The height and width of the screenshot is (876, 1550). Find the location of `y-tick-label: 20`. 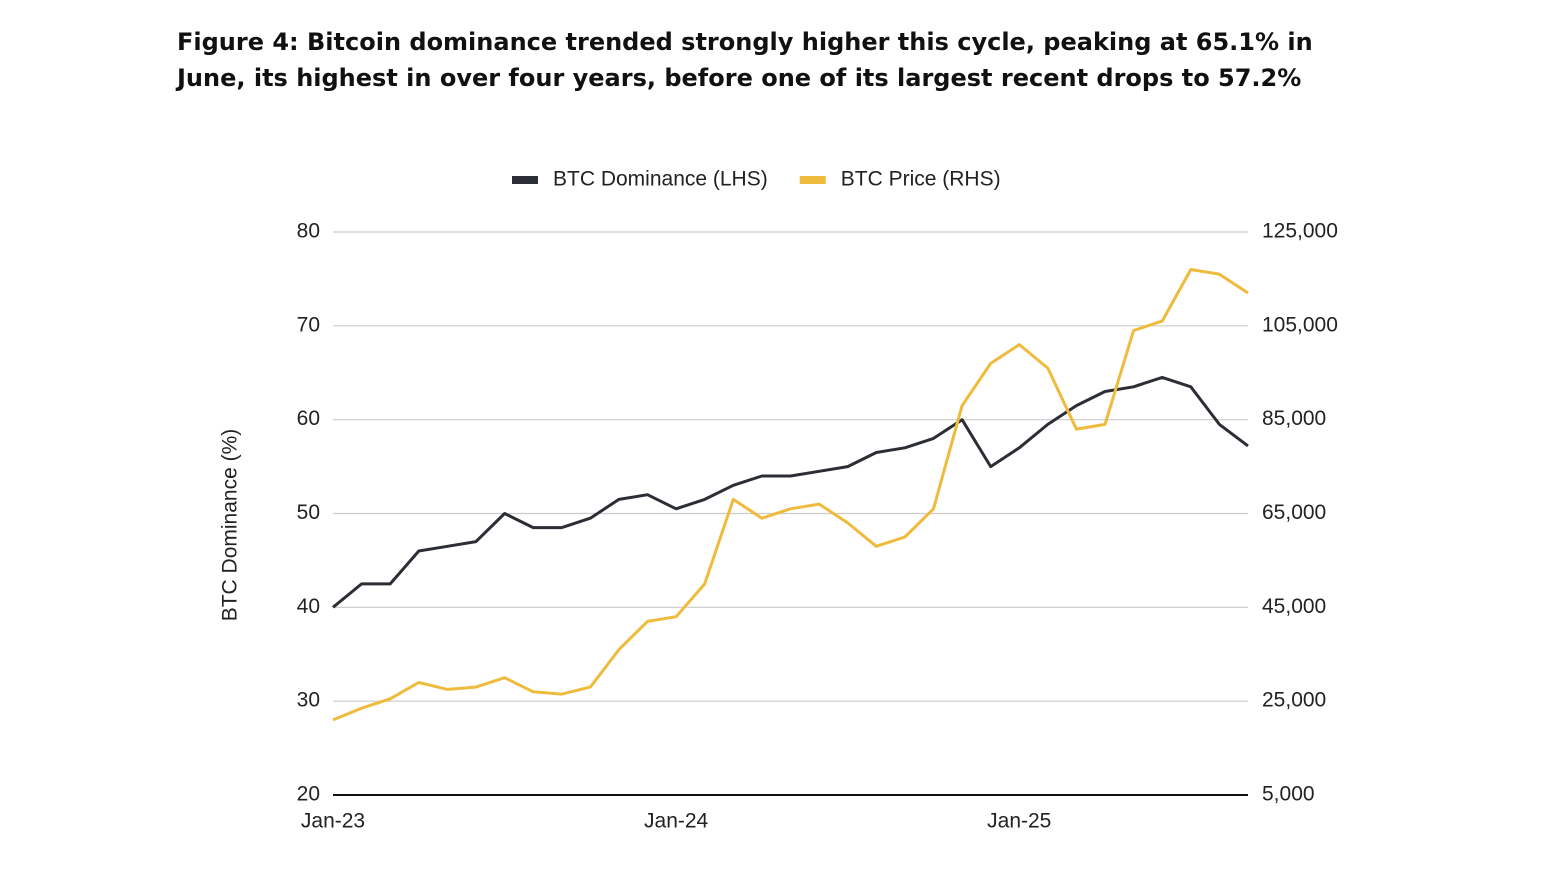

y-tick-label: 20 is located at coordinates (308, 794).